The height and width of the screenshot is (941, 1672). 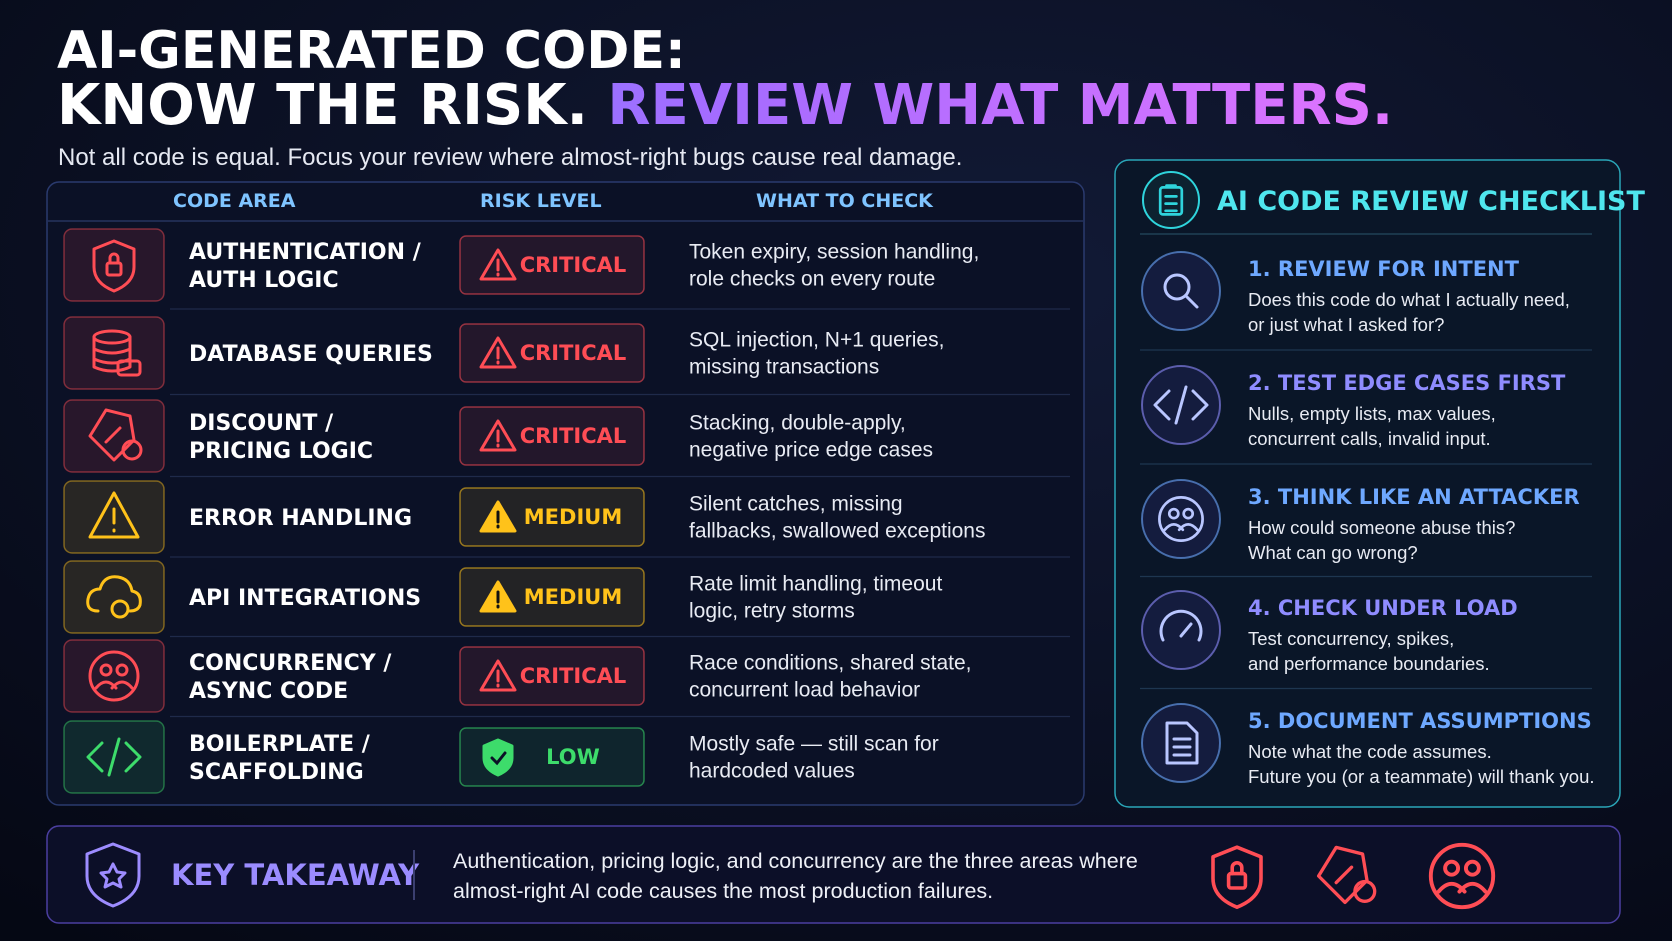 What do you see at coordinates (280, 744) in the screenshot?
I see `code-area: BOILERPLATE /` at bounding box center [280, 744].